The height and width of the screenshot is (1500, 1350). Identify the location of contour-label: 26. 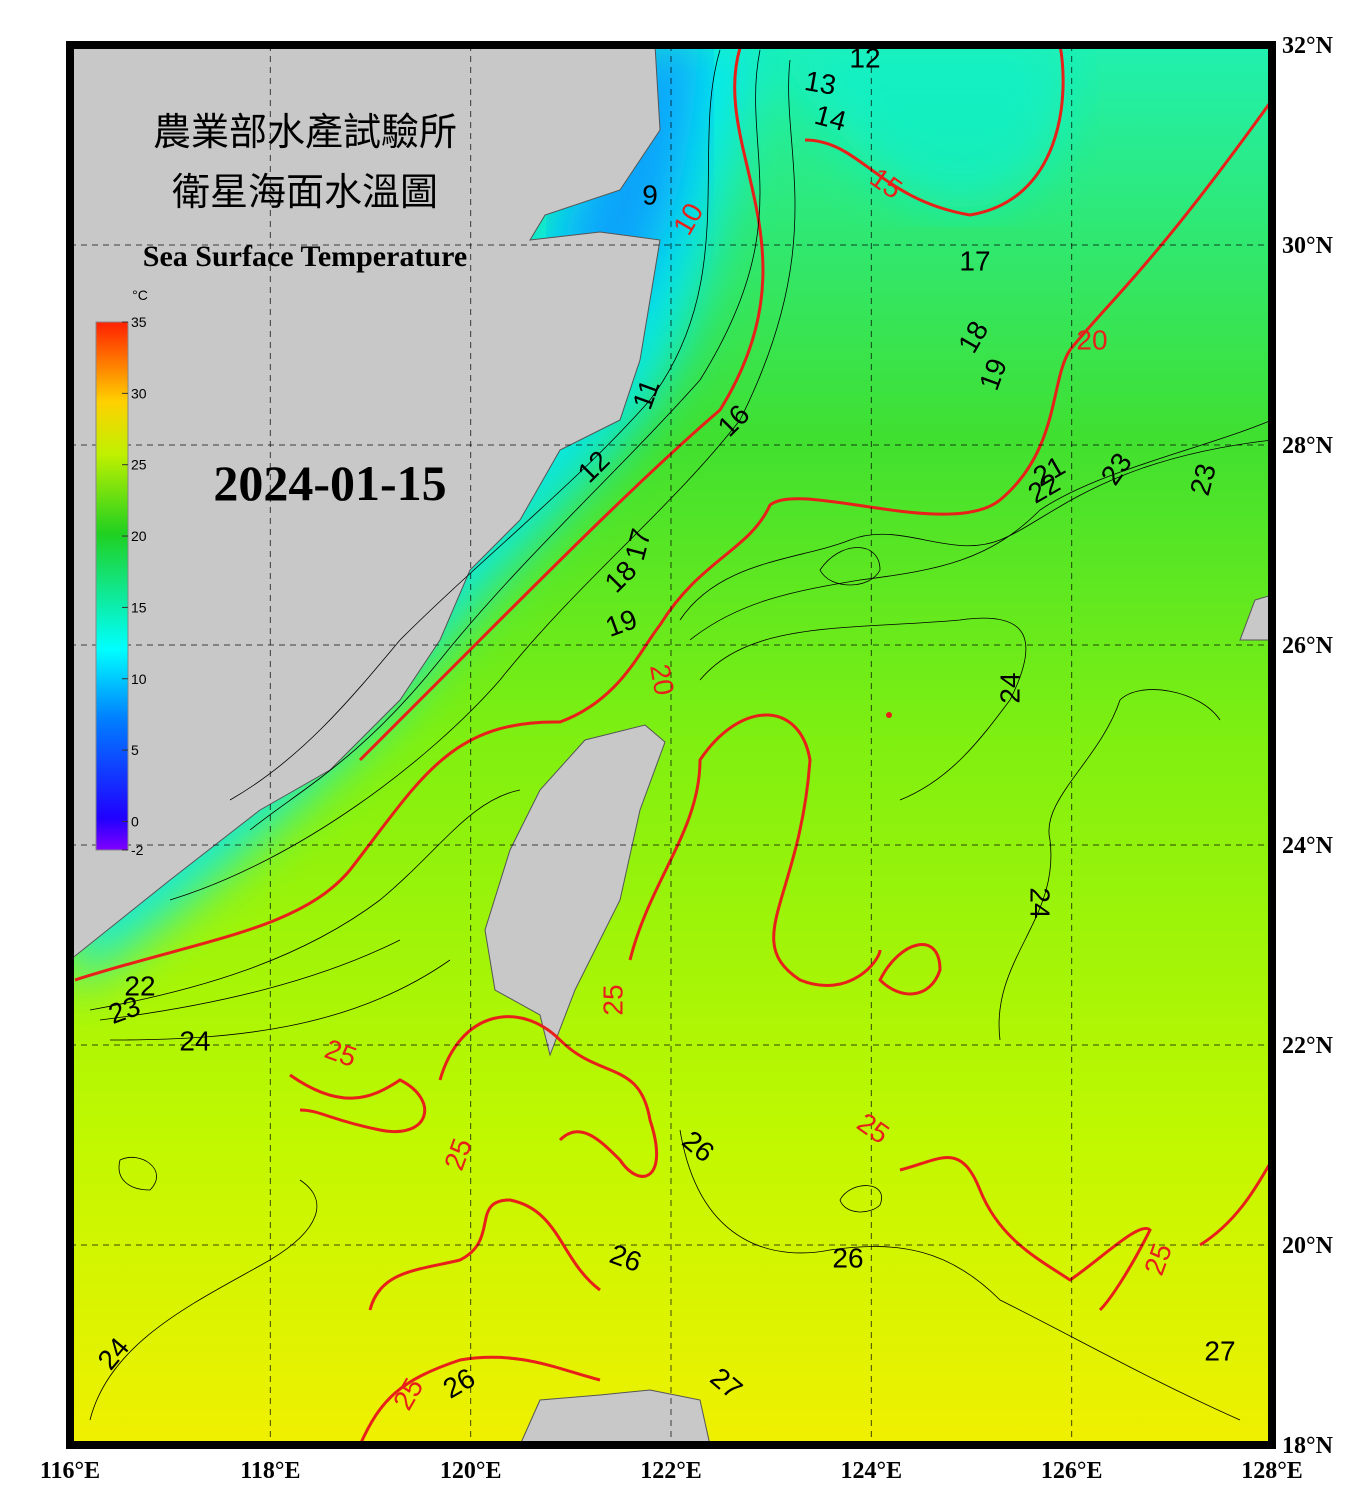
(847, 1257).